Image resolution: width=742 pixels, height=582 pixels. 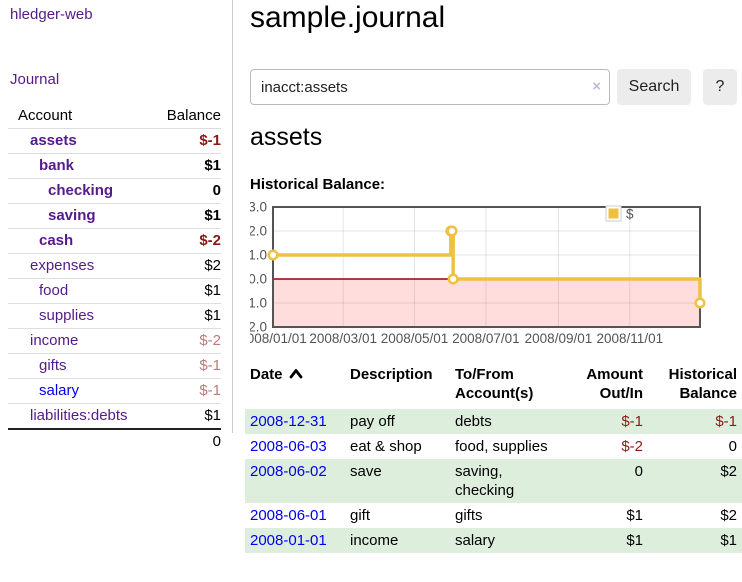 What do you see at coordinates (258, 255) in the screenshot?
I see `y-tick-label: 1.0` at bounding box center [258, 255].